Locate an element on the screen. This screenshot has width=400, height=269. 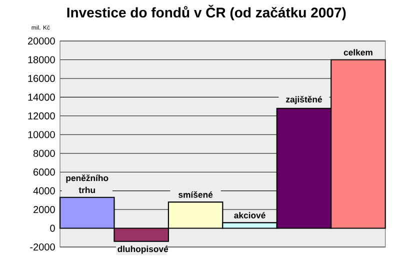
x-tick-label: dluhopisové is located at coordinates (143, 250).